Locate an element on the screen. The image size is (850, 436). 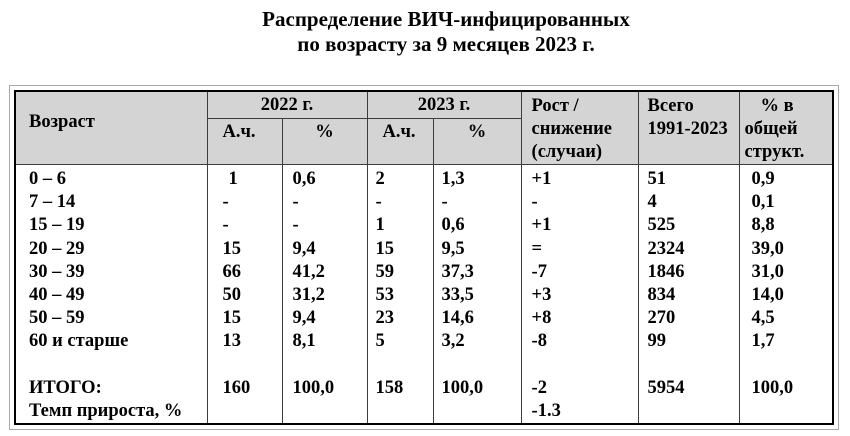
column-growth-decline: +1 - +1 = -7 +3 +8 -8 -2 -1.3 is located at coordinates (579, 294).